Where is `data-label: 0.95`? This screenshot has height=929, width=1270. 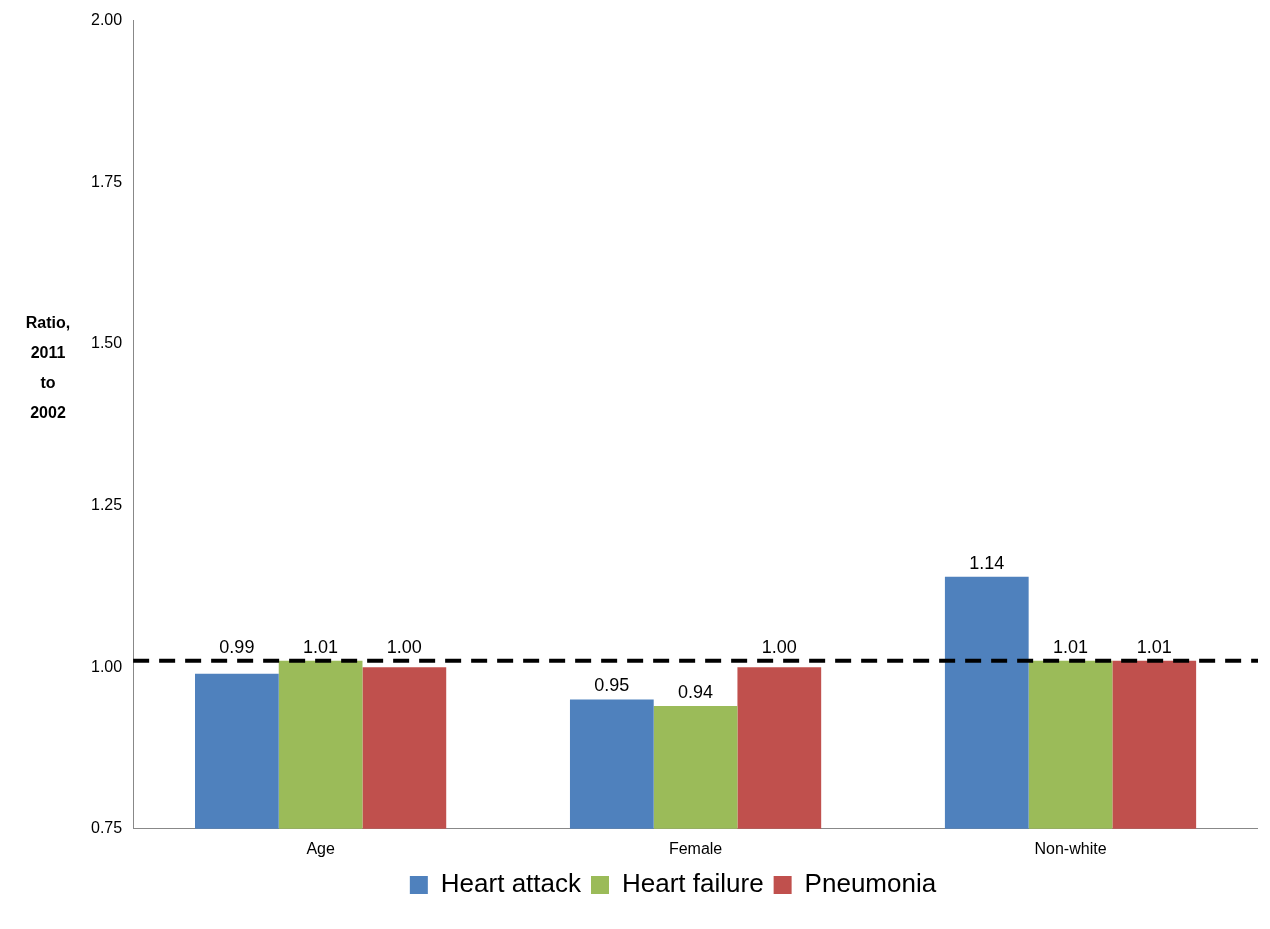
data-label: 0.95 is located at coordinates (612, 685).